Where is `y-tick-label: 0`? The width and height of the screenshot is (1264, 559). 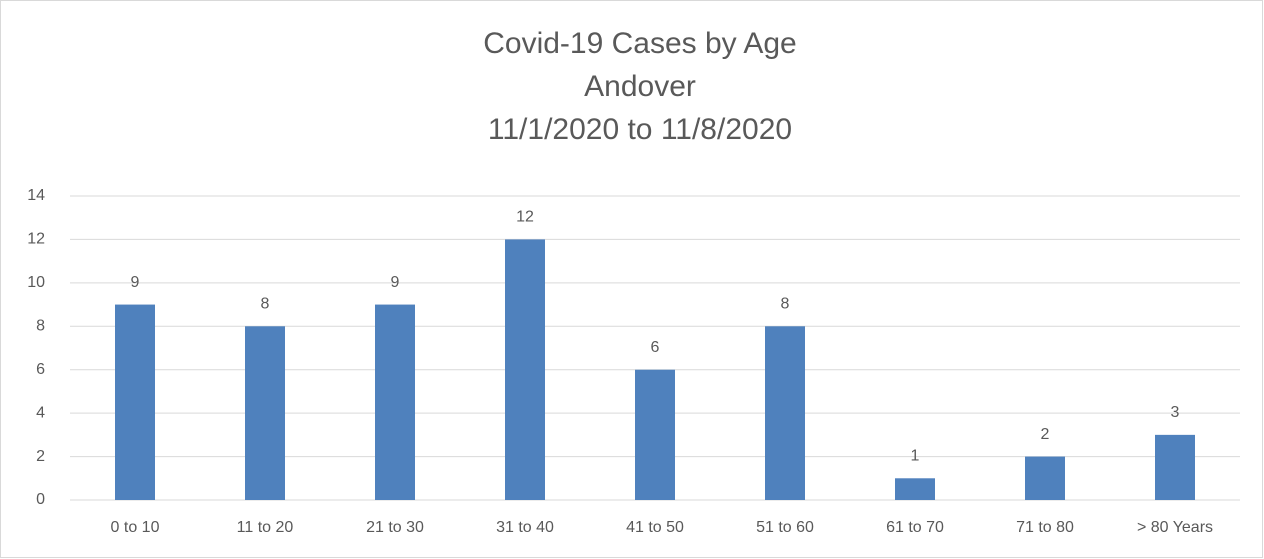
y-tick-label: 0 is located at coordinates (40, 499).